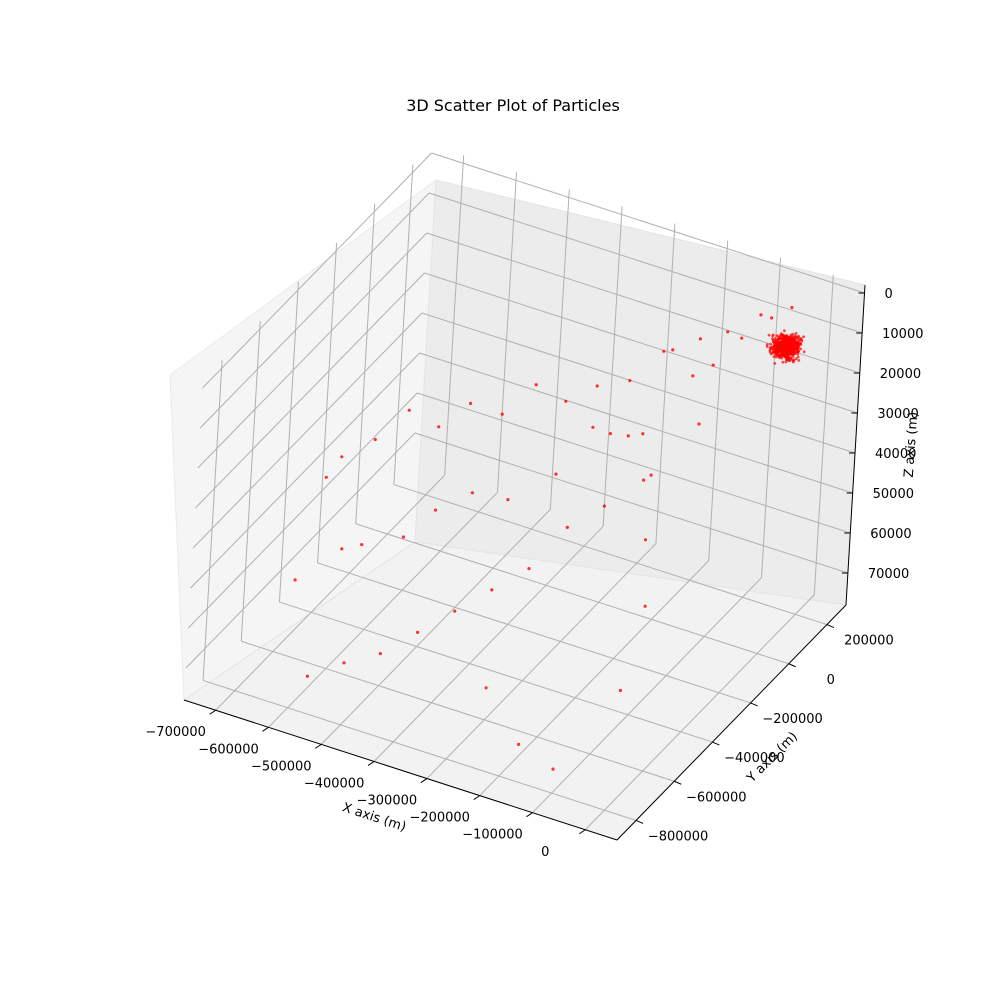 The width and height of the screenshot is (1000, 1005). I want to click on x-tick-label: −300000, so click(387, 801).